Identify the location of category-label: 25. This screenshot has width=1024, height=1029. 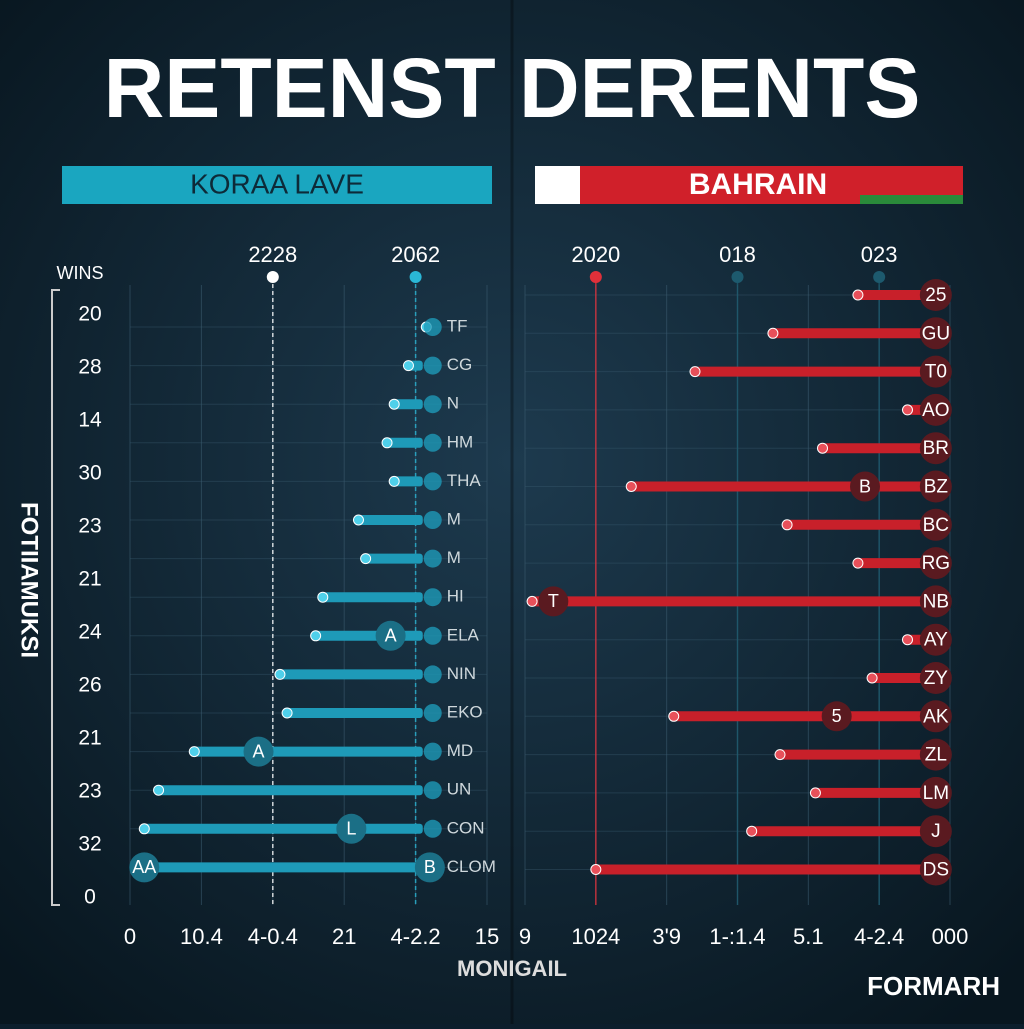
(935, 295).